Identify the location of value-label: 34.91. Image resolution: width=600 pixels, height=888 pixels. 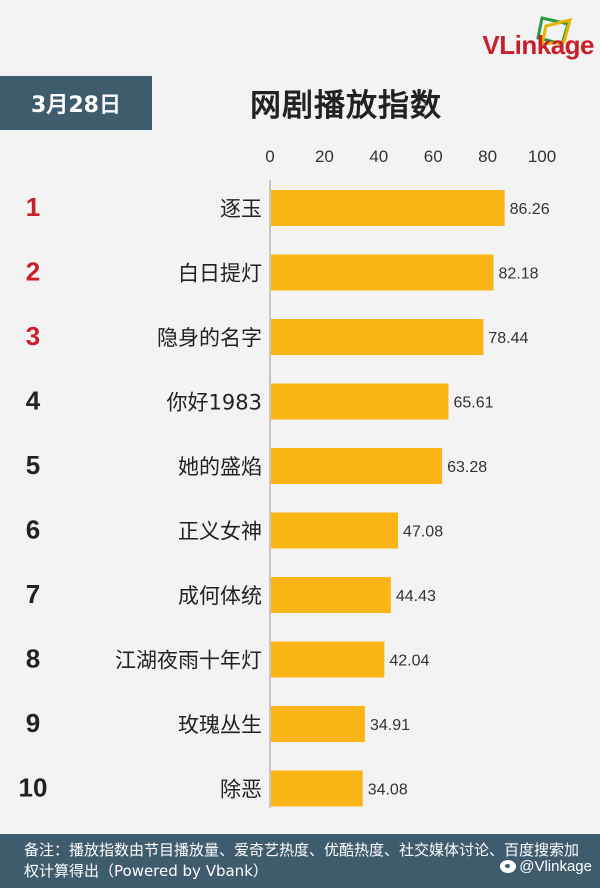
(390, 725).